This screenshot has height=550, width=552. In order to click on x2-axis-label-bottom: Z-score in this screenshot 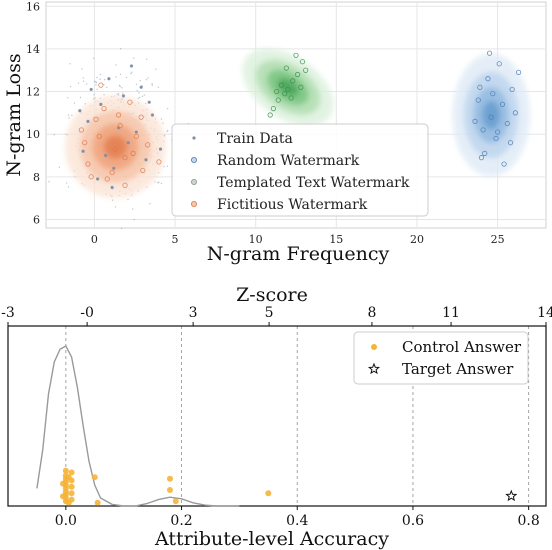, I will do `click(272, 295)`.